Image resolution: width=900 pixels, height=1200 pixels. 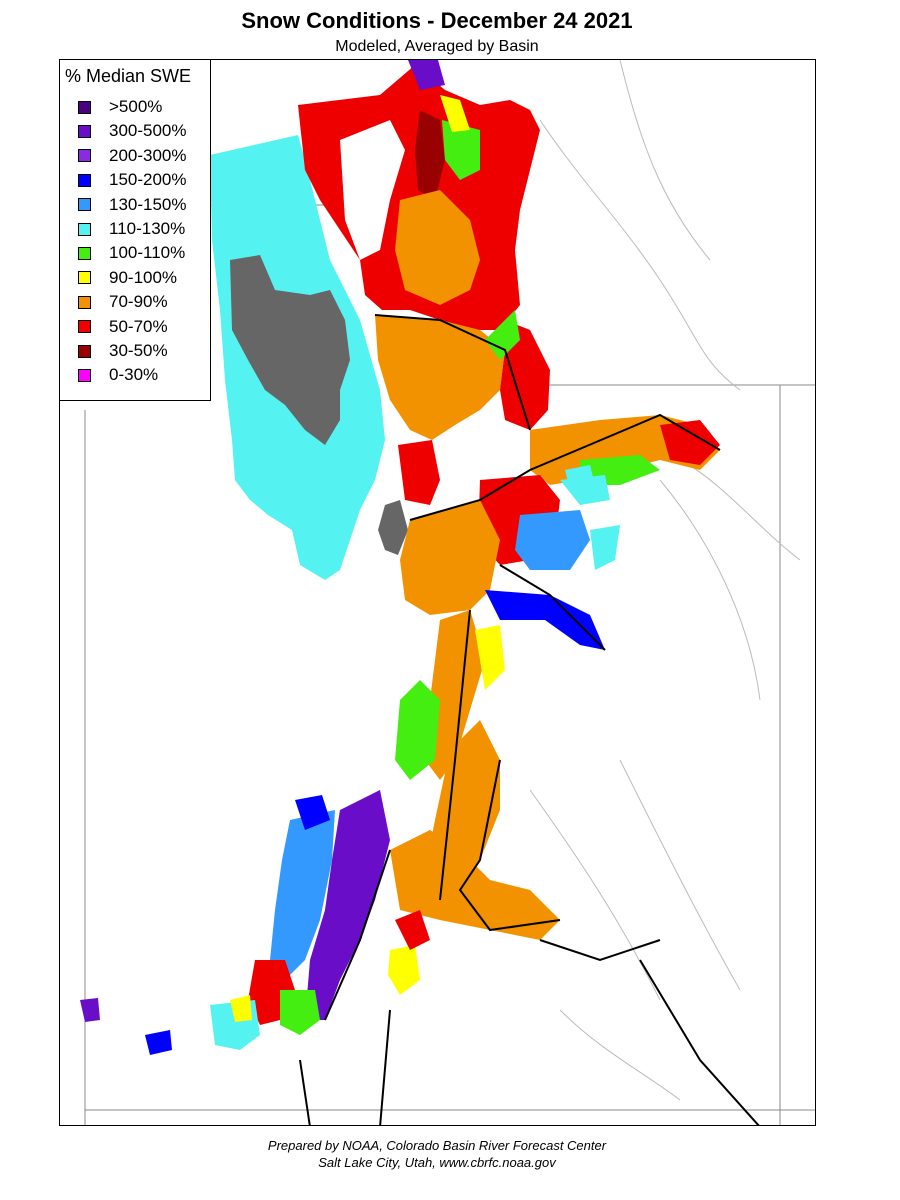 I want to click on legend-item: 300-500%, so click(x=132, y=131).